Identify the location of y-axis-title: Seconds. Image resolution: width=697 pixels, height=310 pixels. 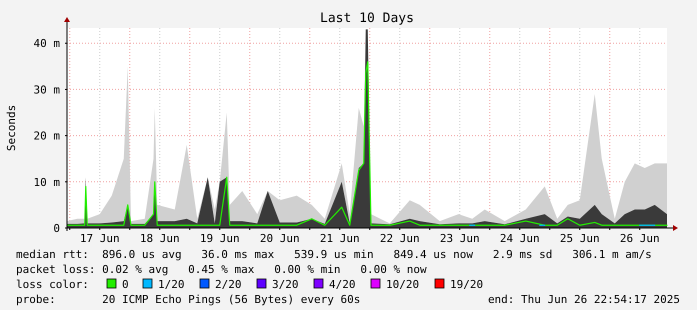
(11, 128).